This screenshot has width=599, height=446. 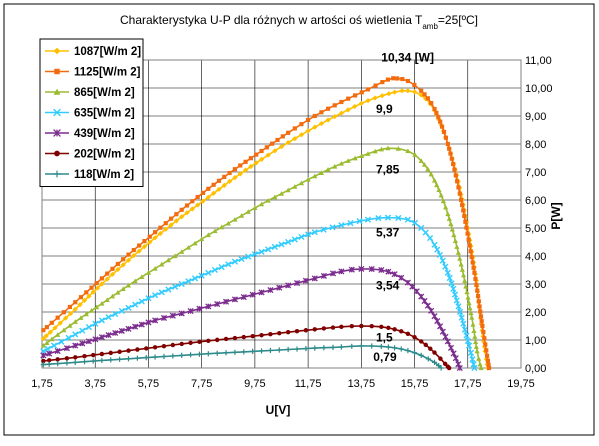 I want to click on series-2022-wm2, so click(x=246, y=347).